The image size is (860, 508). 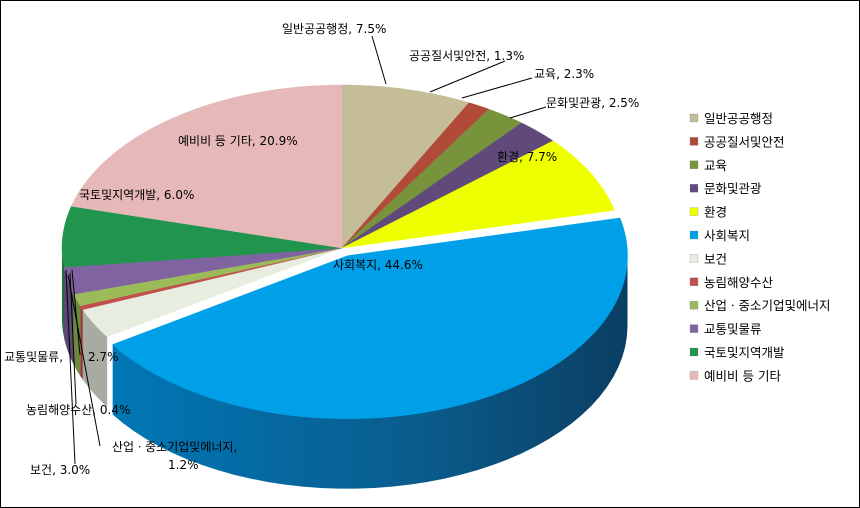 I want to click on legend-item: 교통및물류, so click(x=733, y=329).